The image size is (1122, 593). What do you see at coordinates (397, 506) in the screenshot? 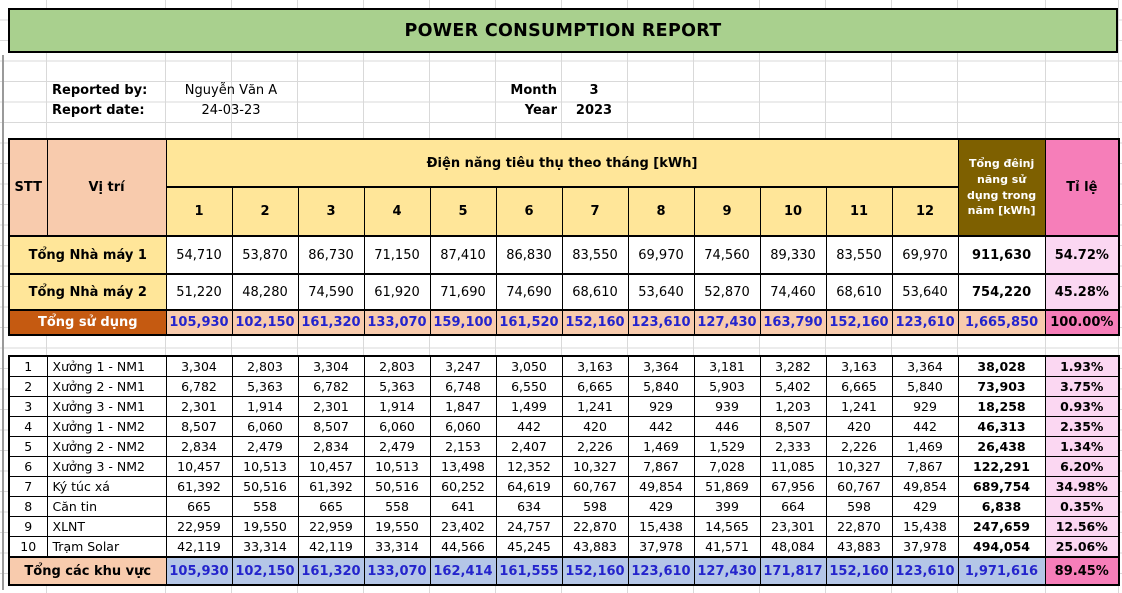
I see `month-value-cell: 558` at bounding box center [397, 506].